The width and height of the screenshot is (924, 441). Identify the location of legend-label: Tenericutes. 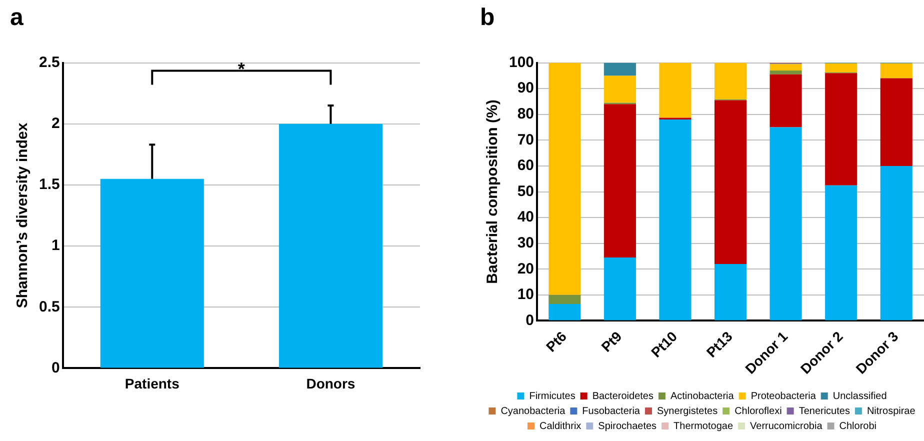
(824, 411).